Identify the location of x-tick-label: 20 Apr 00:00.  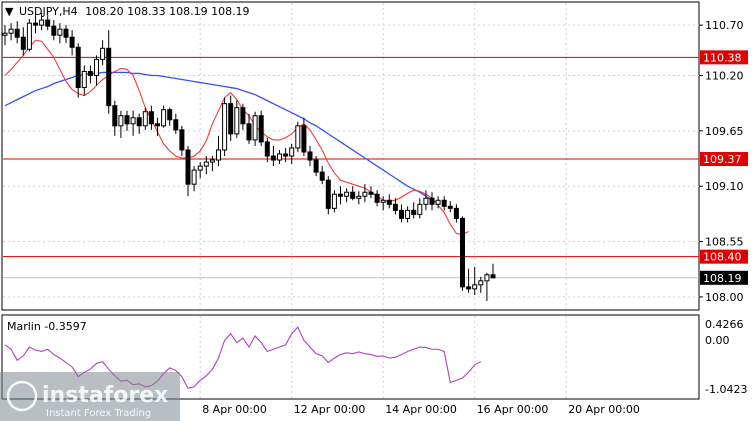
(604, 409).